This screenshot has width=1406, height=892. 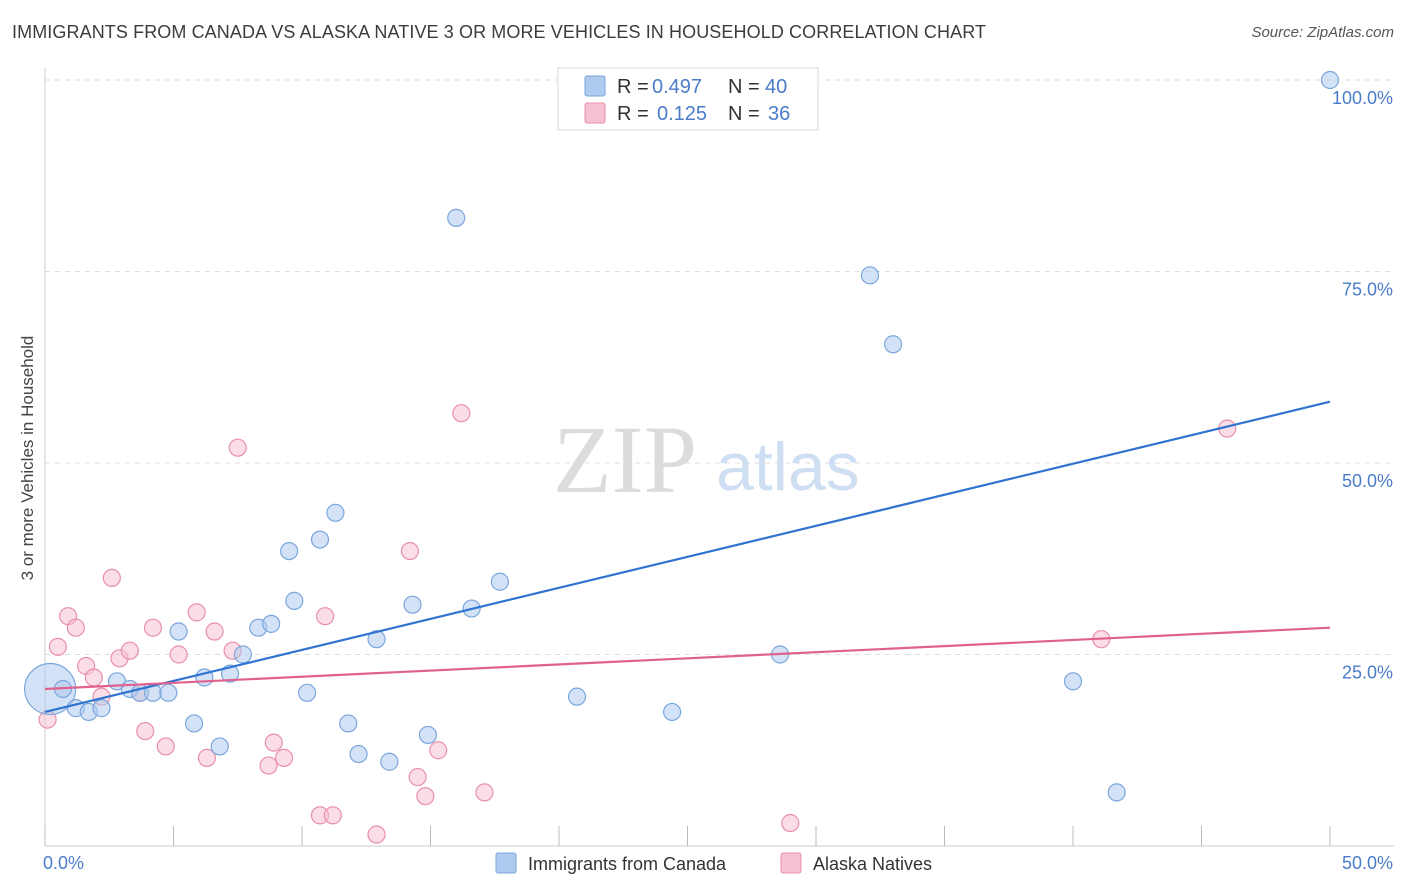 I want to click on y-tick-label: 75.0%, so click(x=1367, y=290).